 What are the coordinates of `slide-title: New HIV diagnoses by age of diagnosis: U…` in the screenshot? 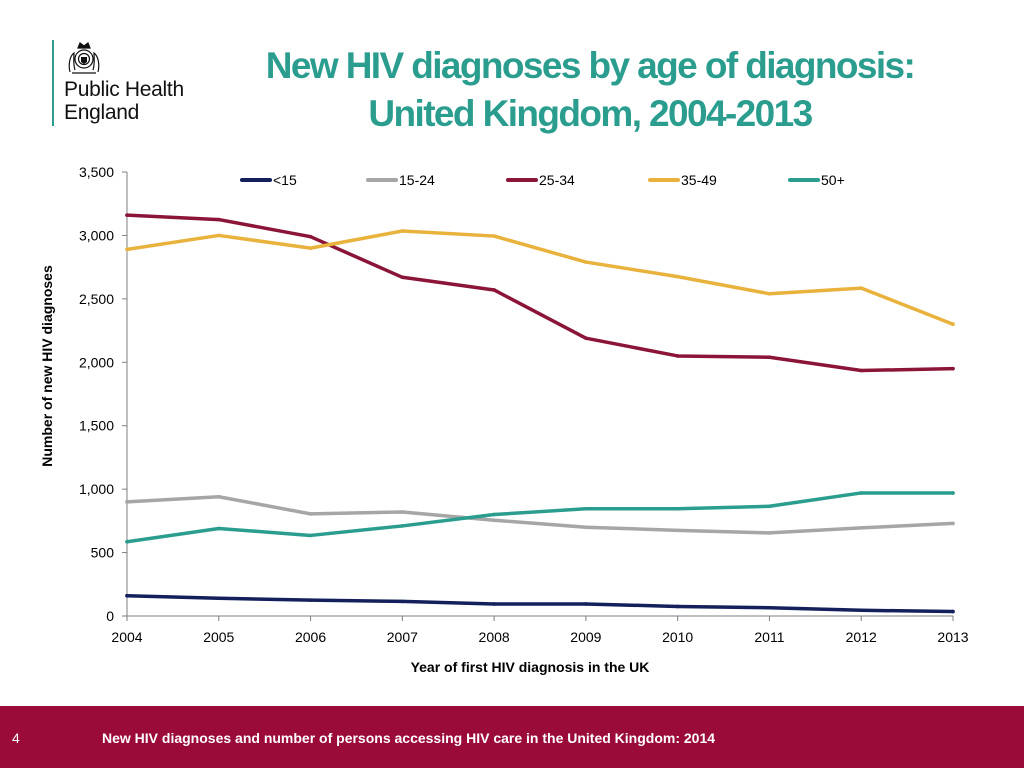 It's located at (590, 90).